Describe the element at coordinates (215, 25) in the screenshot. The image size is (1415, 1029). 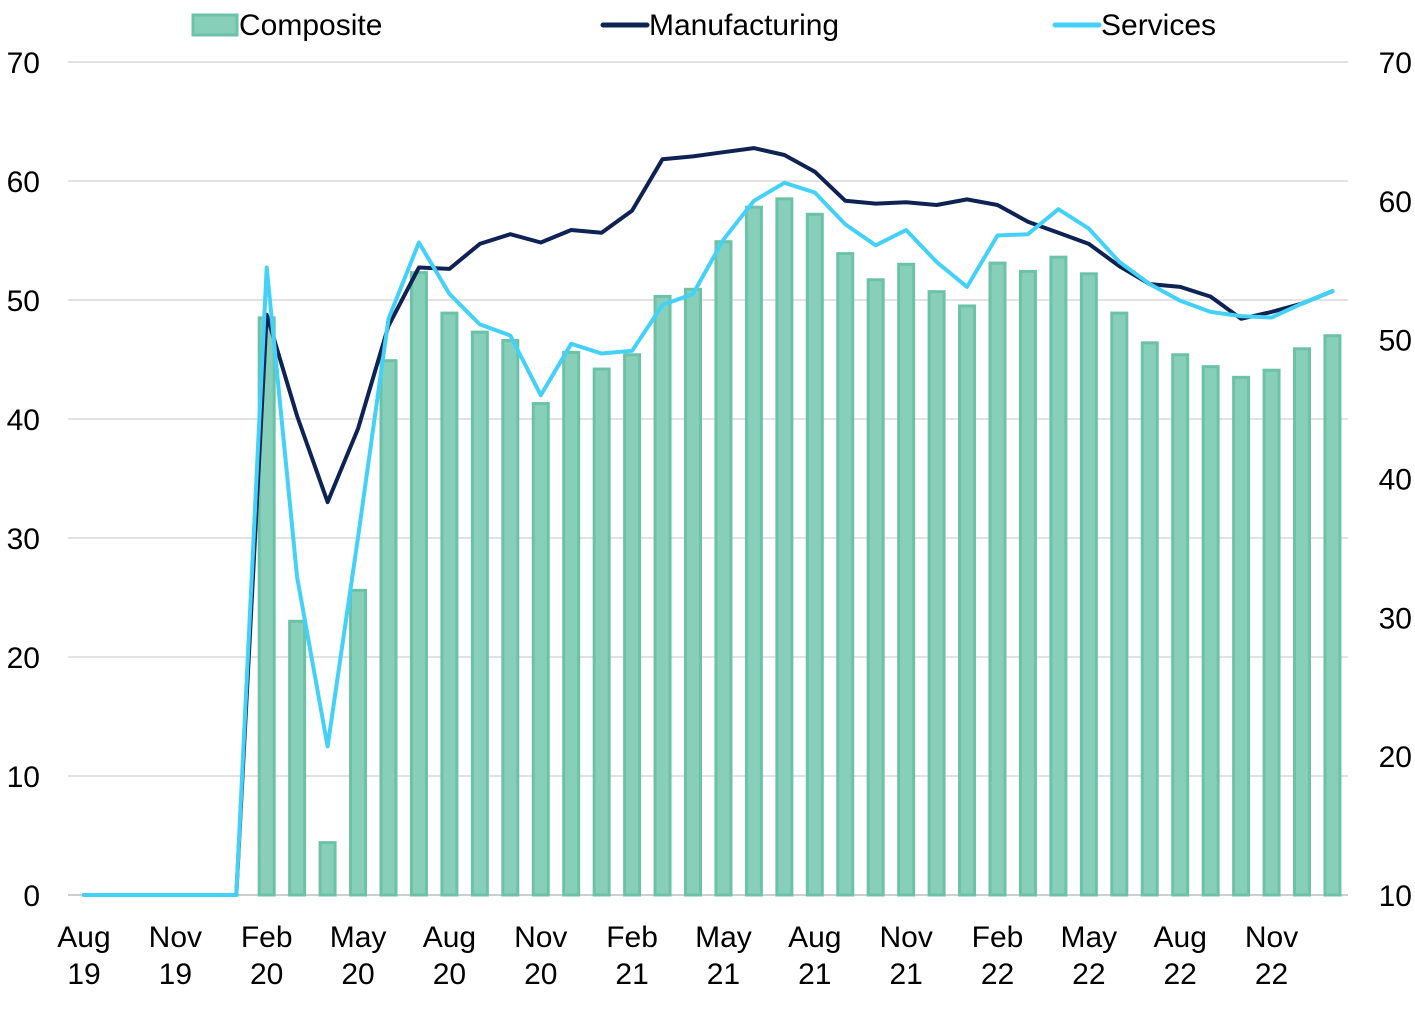
I see `legend-swatch-composite` at that location.